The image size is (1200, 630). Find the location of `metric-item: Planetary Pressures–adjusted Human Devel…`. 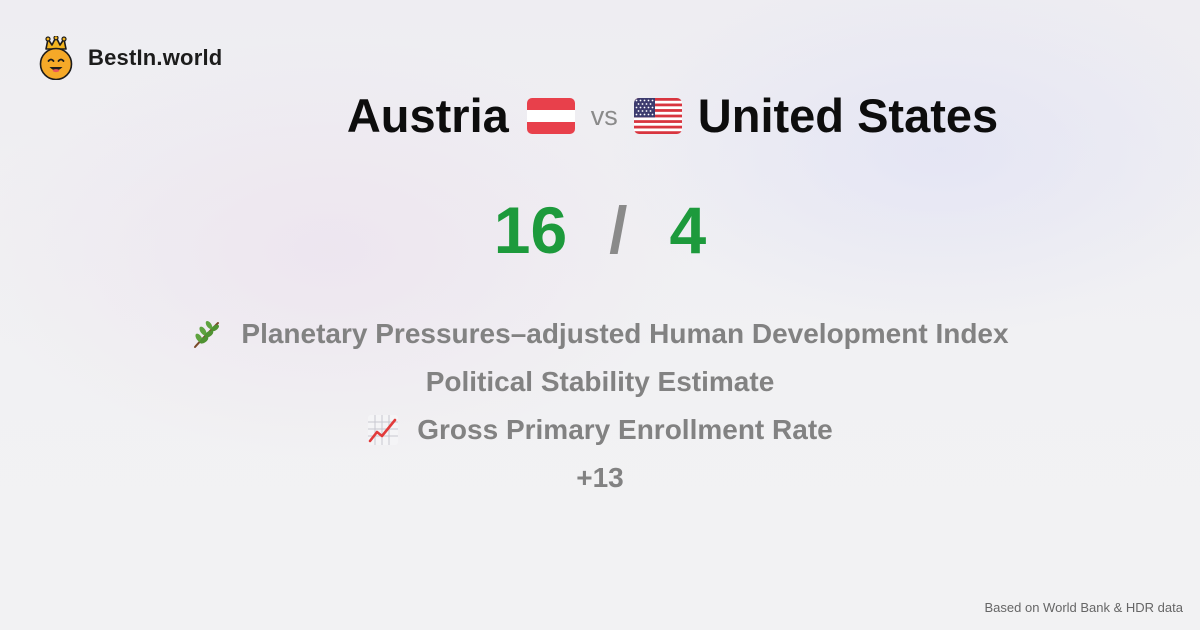

metric-item: Planetary Pressures–adjusted Human Devel… is located at coordinates (600, 334).